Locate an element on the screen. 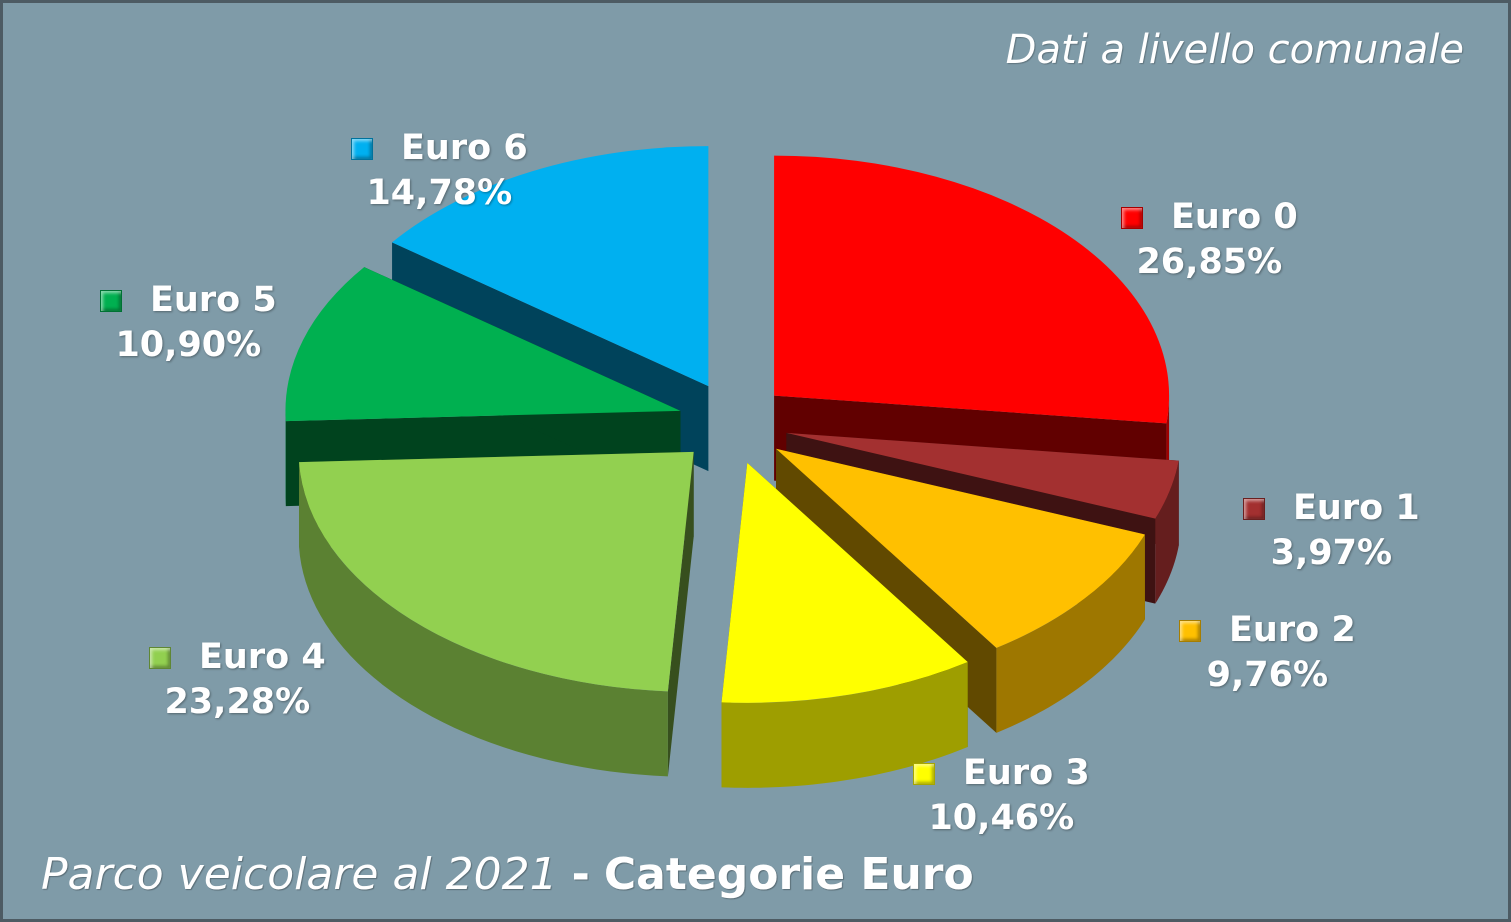  slice-label-euro-1: Euro 1 3,97% is located at coordinates (1331, 531).